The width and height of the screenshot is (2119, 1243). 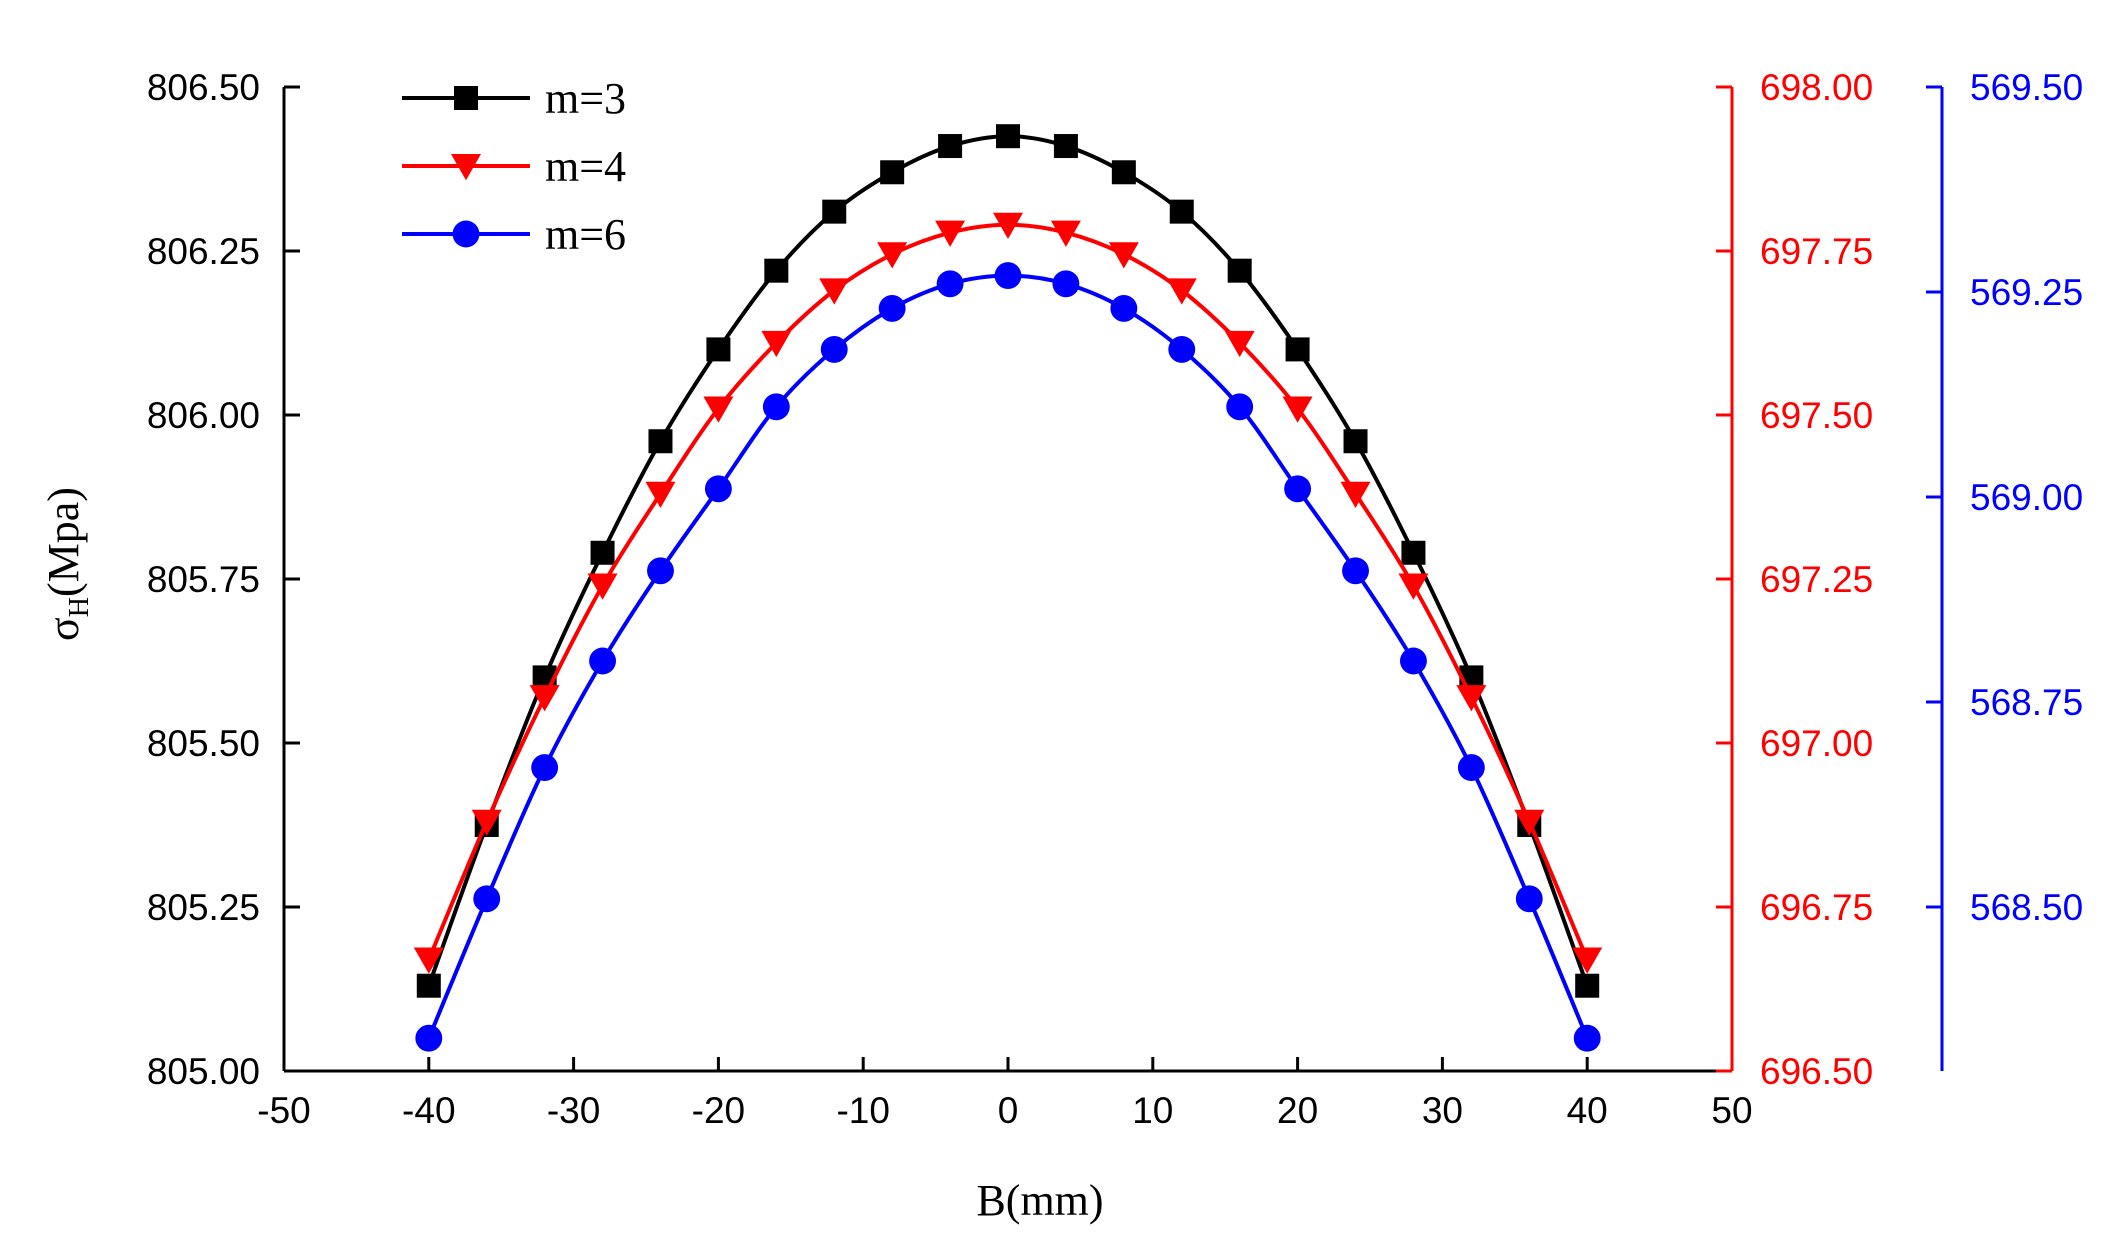 I want to click on y-axis-title-subscript: H, so click(x=79, y=607).